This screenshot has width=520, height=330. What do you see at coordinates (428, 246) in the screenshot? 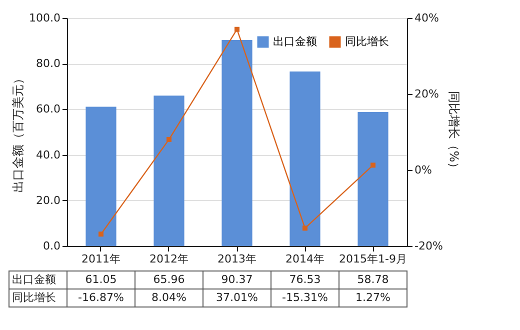
I see `y2-tick-label: -20%` at bounding box center [428, 246].